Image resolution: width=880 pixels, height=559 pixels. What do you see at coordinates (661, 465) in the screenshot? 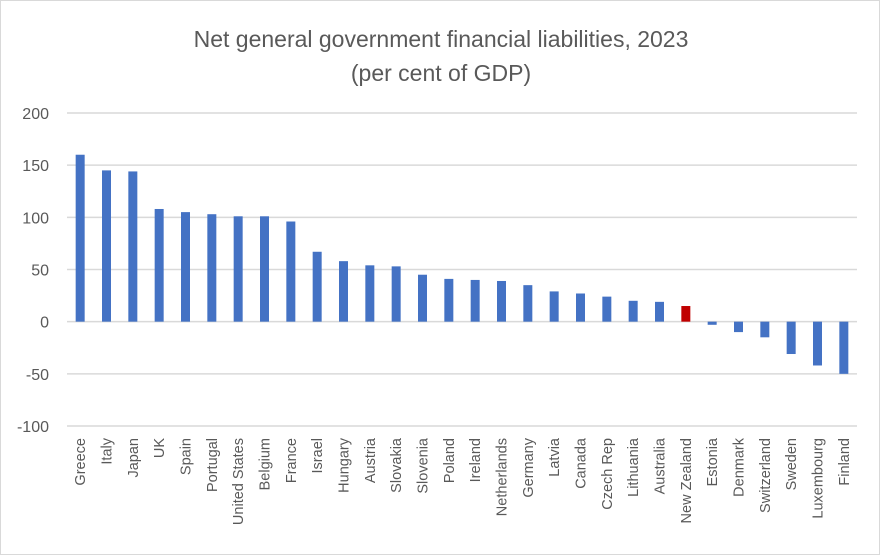
I see `x-tick-label: Australia` at bounding box center [661, 465].